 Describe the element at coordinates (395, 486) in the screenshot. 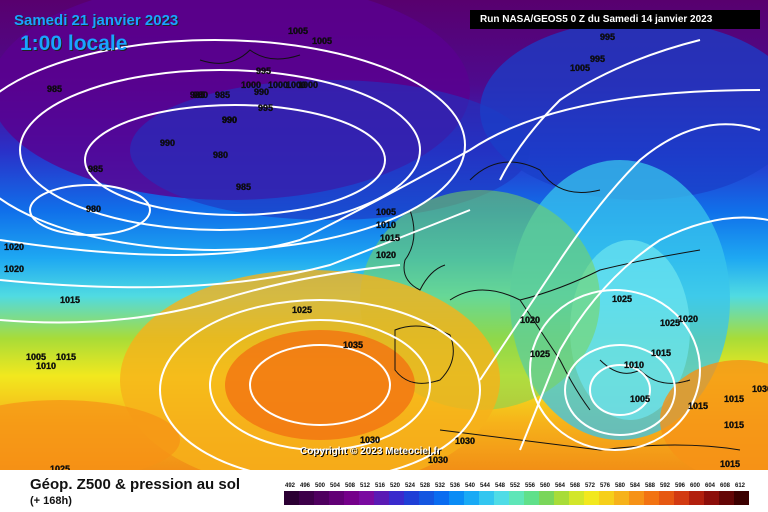

I see `legend-tick-label: 520` at that location.